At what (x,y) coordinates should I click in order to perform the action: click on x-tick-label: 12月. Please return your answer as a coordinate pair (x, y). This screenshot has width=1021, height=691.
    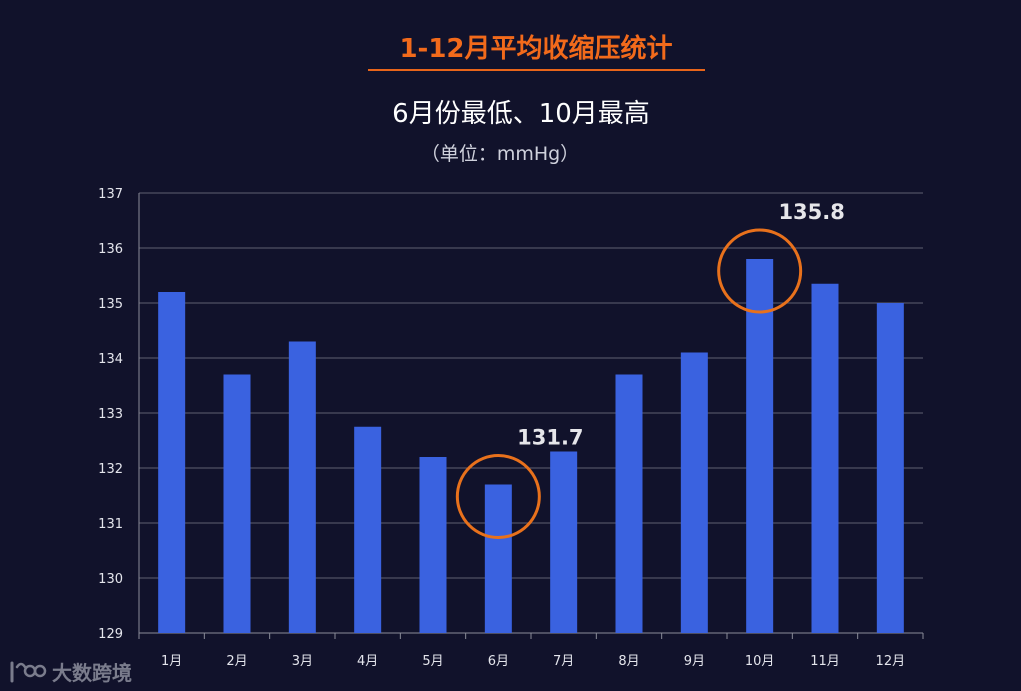
    Looking at the image, I should click on (891, 661).